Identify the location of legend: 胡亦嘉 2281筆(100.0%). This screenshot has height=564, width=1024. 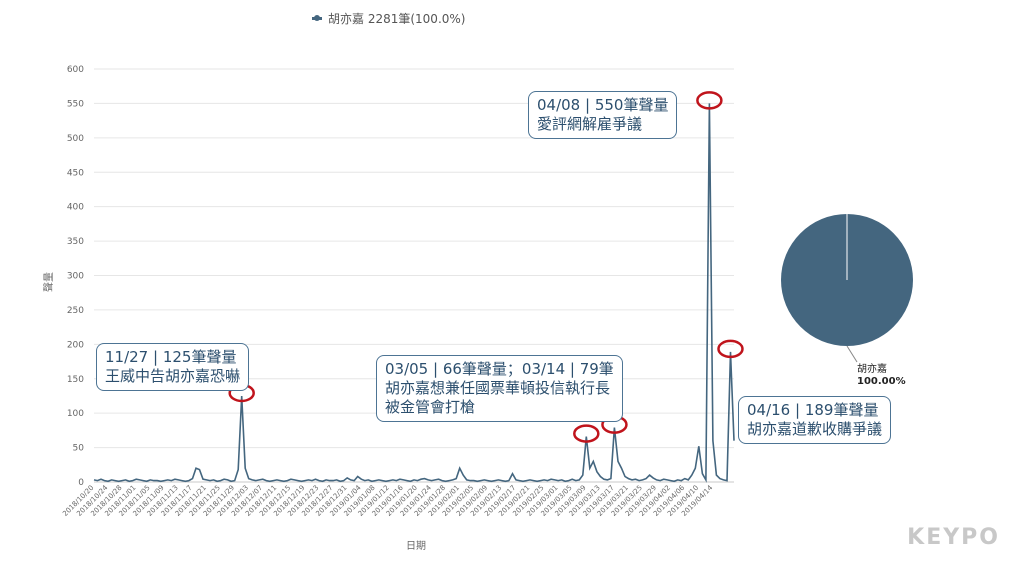
(388, 18).